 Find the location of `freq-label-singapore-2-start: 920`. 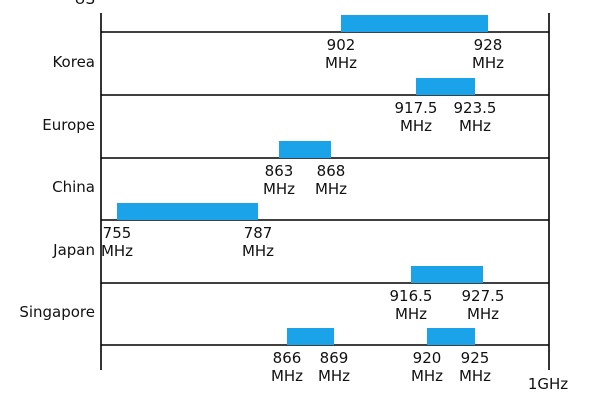

freq-label-singapore-2-start: 920 is located at coordinates (427, 358).